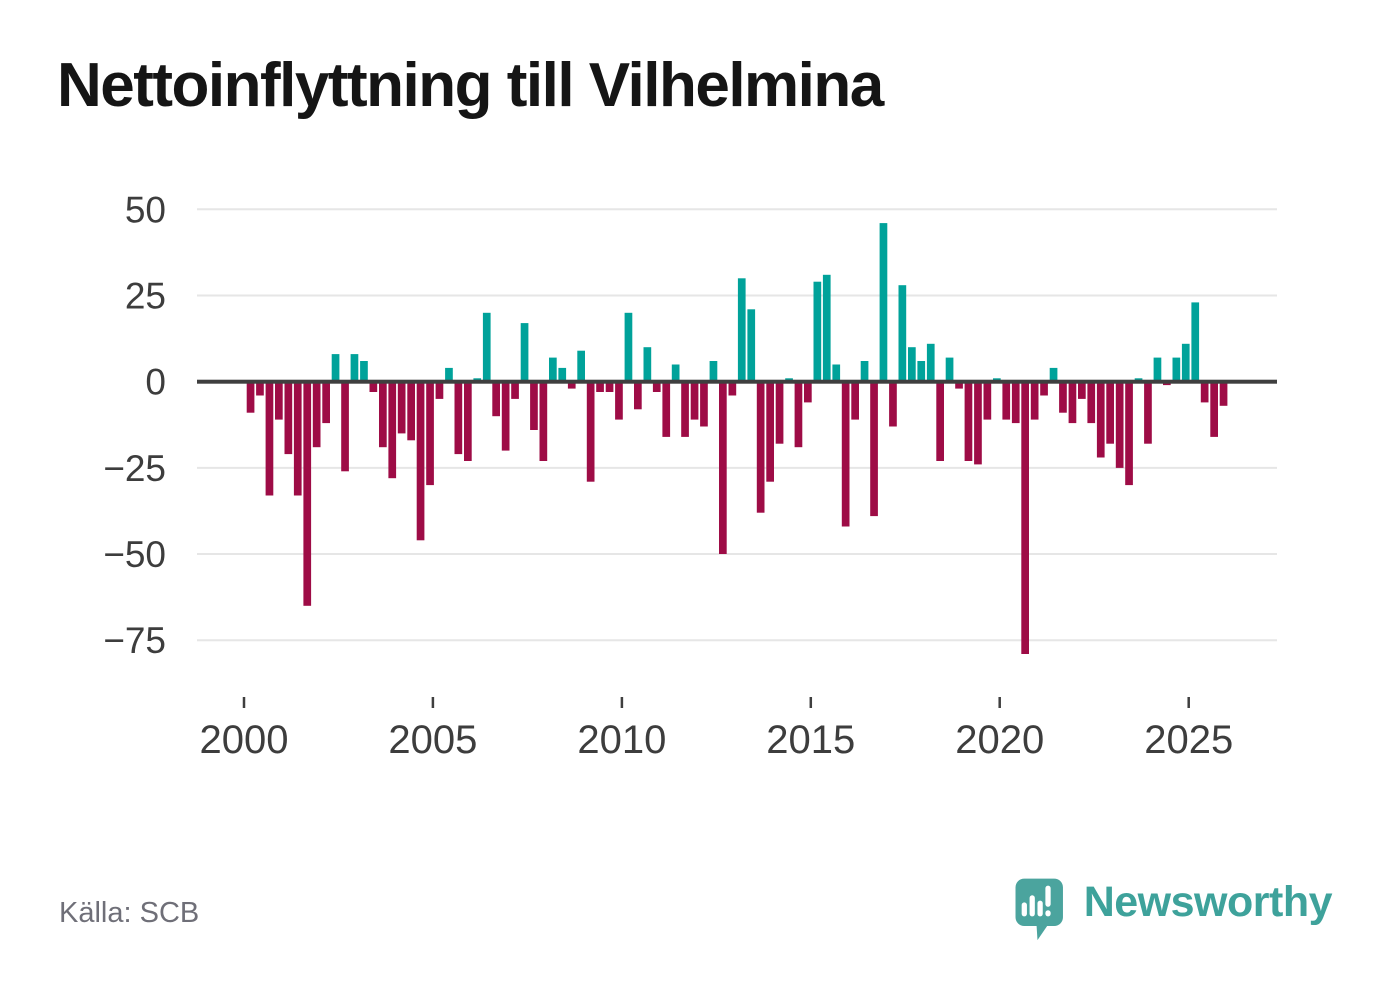 Image resolution: width=1382 pixels, height=999 pixels. What do you see at coordinates (609, 386) in the screenshot?
I see `bar-2009-q3` at bounding box center [609, 386].